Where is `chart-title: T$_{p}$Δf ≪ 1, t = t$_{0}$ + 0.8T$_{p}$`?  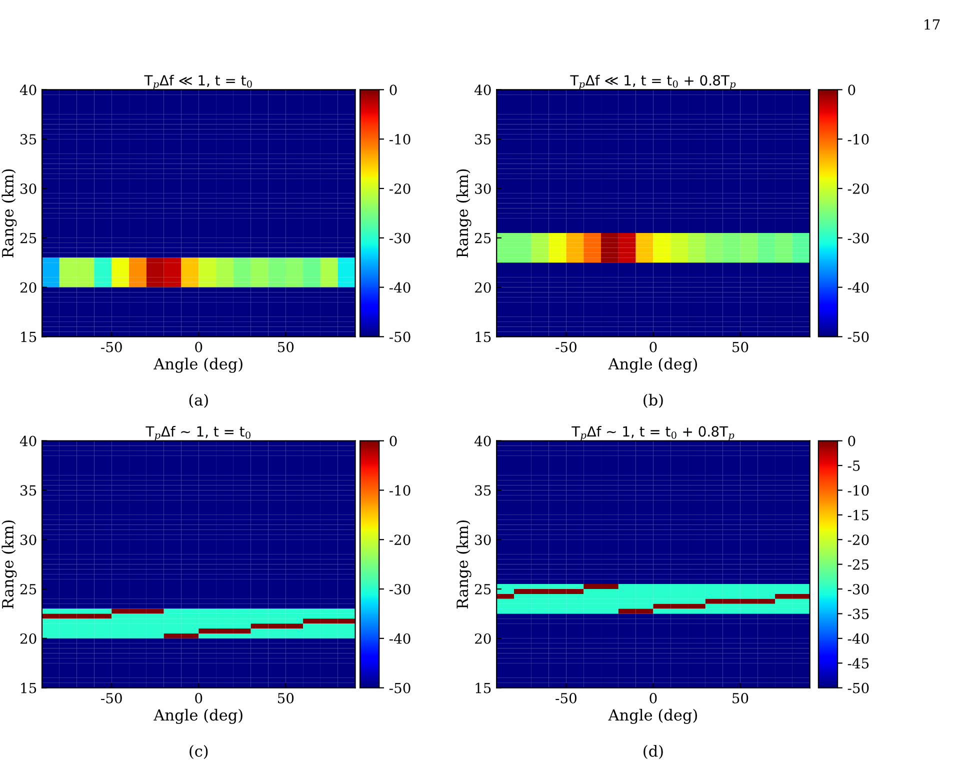 chart-title: T$_{p}$Δf ≪ 1, t = t$_{0}$ + 0.8T$_{p}$ is located at coordinates (653, 82).